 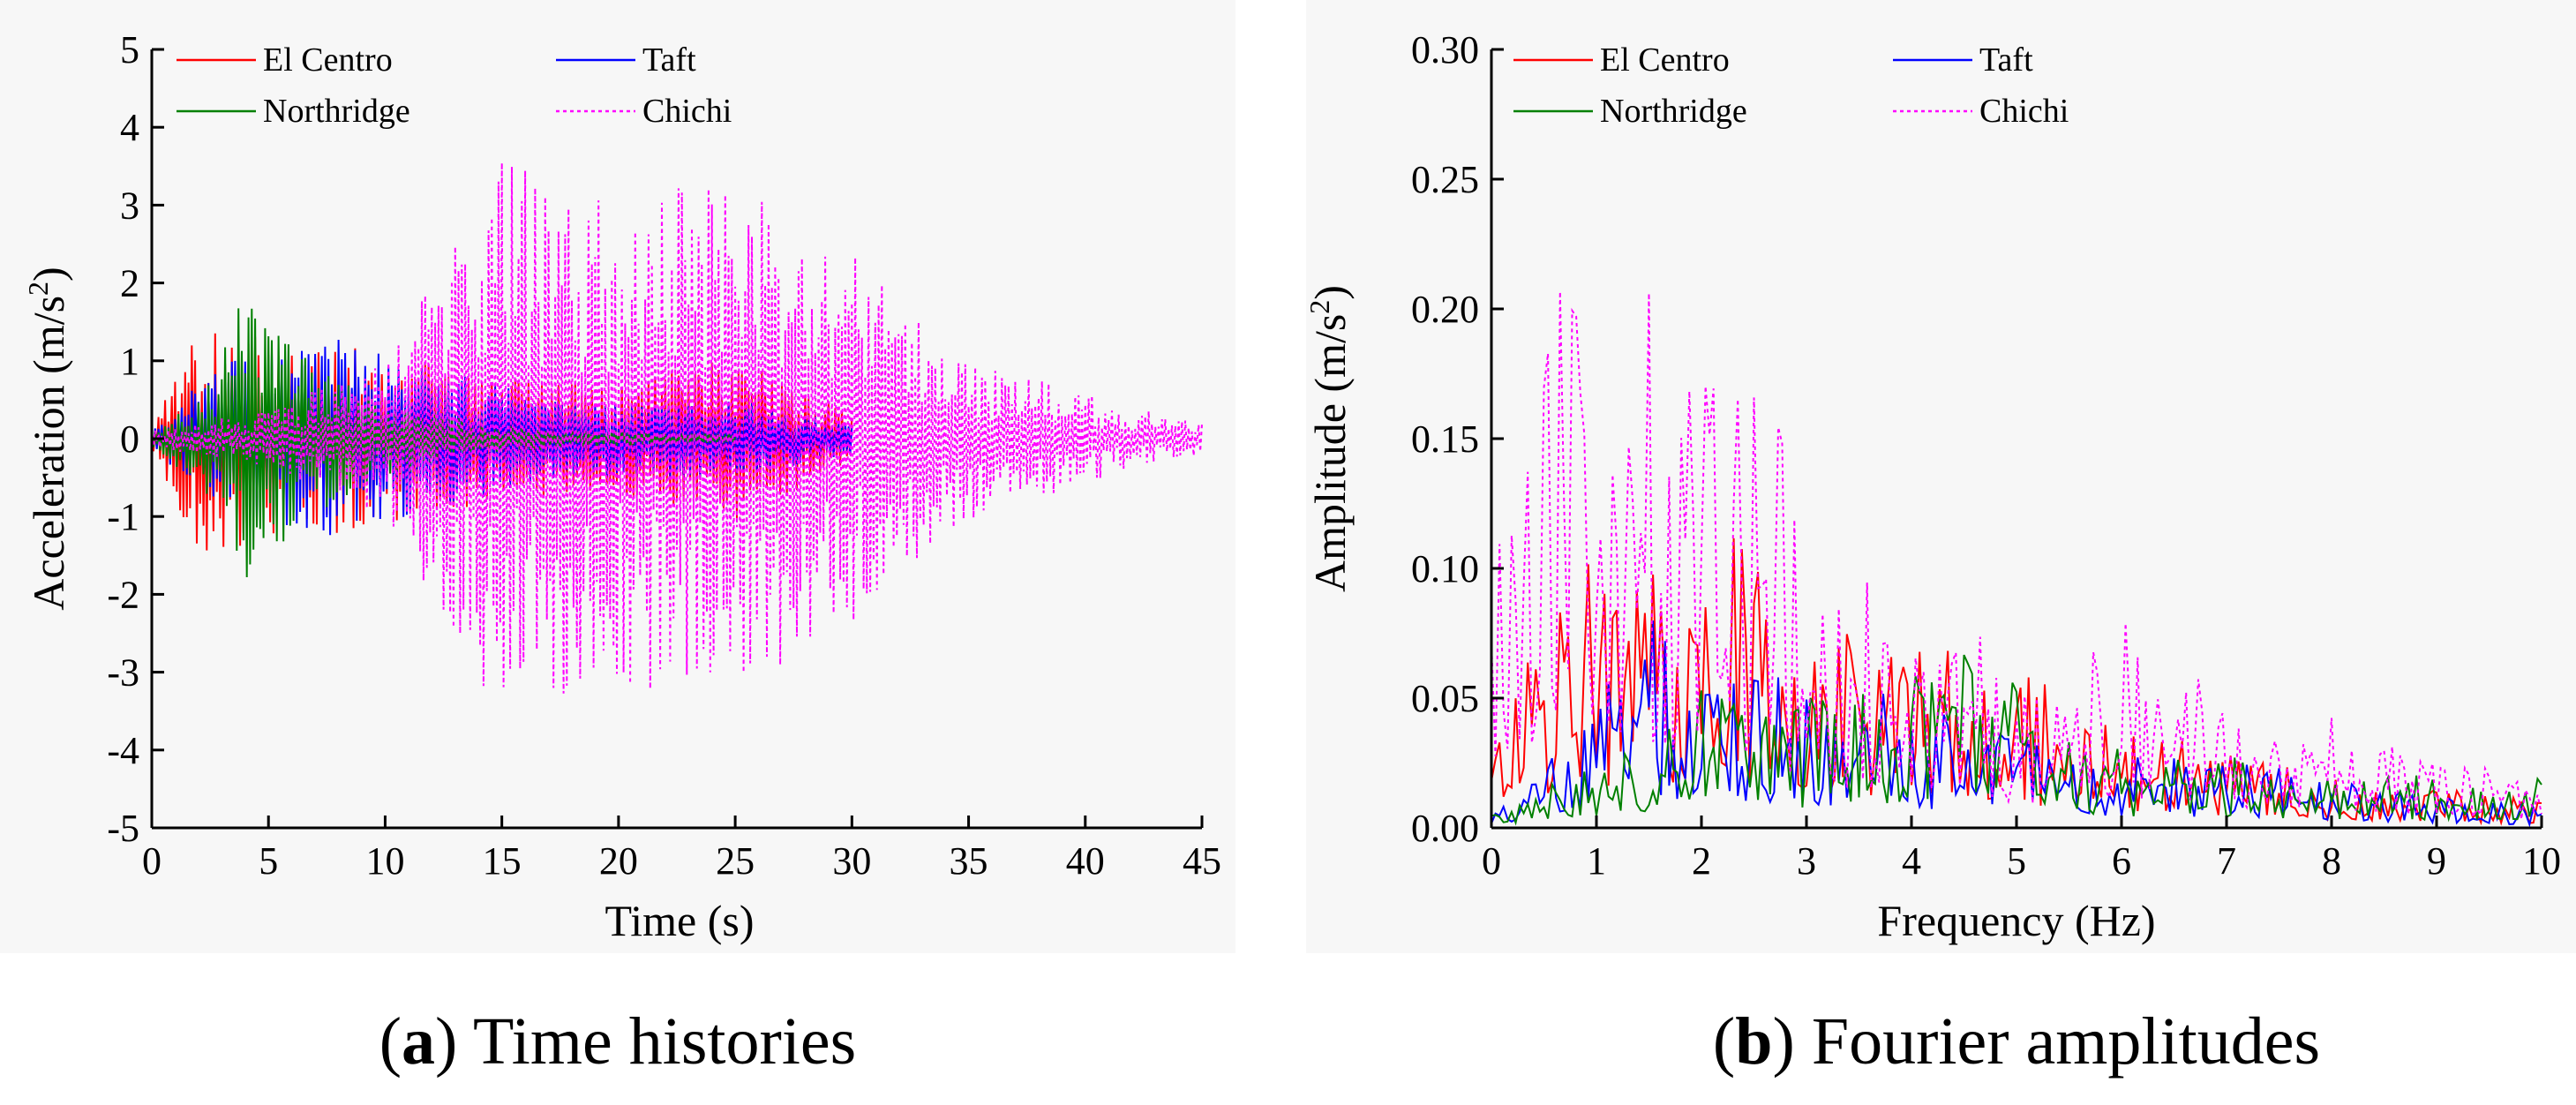 What do you see at coordinates (1596, 861) in the screenshot?
I see `panel-b-x-tick-label: 1` at bounding box center [1596, 861].